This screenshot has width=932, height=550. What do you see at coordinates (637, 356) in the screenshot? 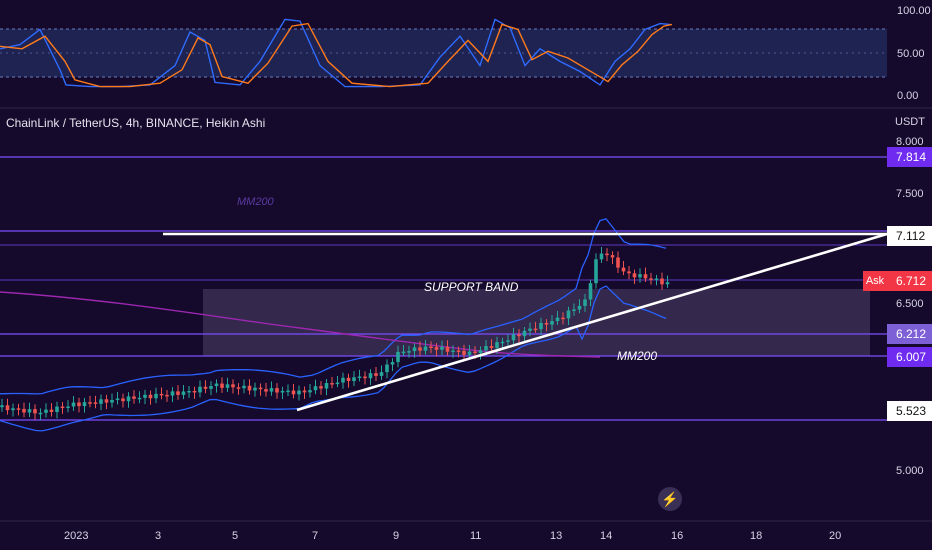
I see `mm200-label-lower: MM200` at bounding box center [637, 356].